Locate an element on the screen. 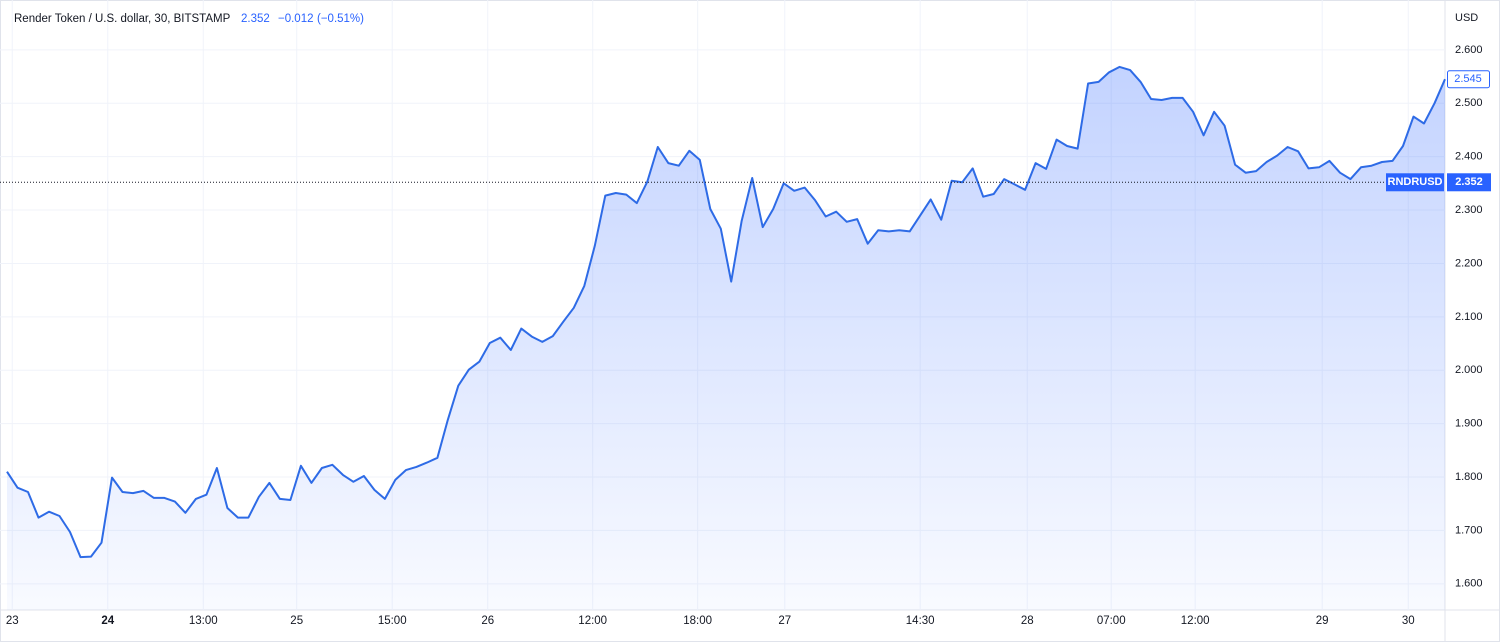  x-tick-label: 23 is located at coordinates (12, 621).